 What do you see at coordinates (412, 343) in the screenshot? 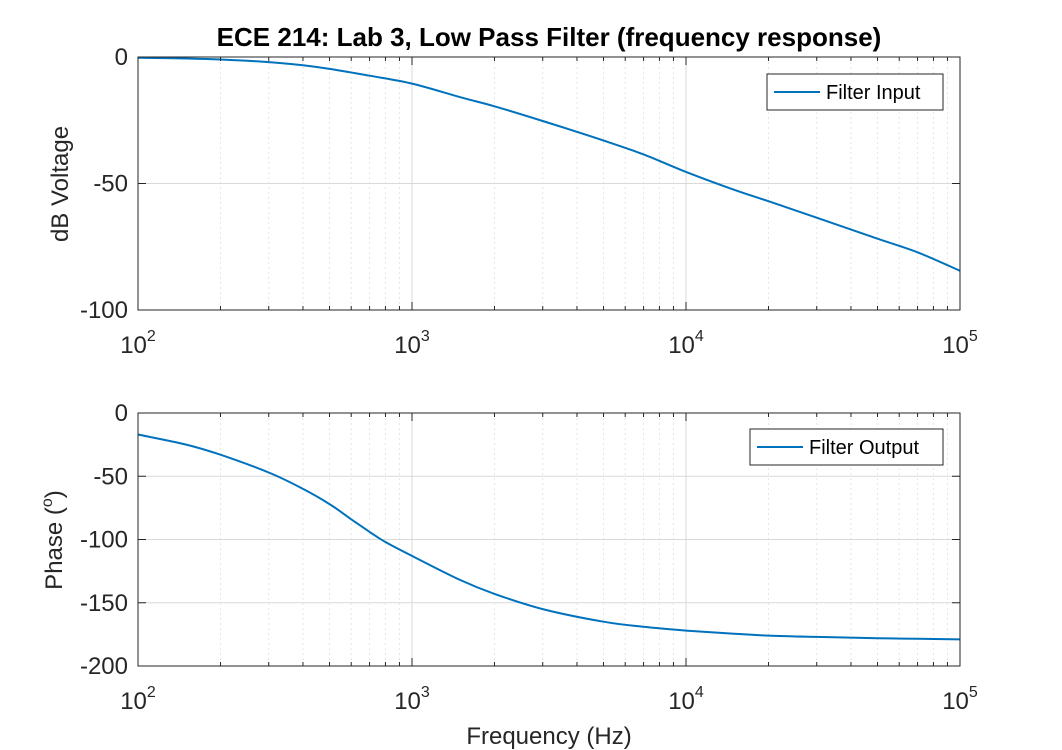
I see `magnitude-x-tick-label: 10³` at bounding box center [412, 343].